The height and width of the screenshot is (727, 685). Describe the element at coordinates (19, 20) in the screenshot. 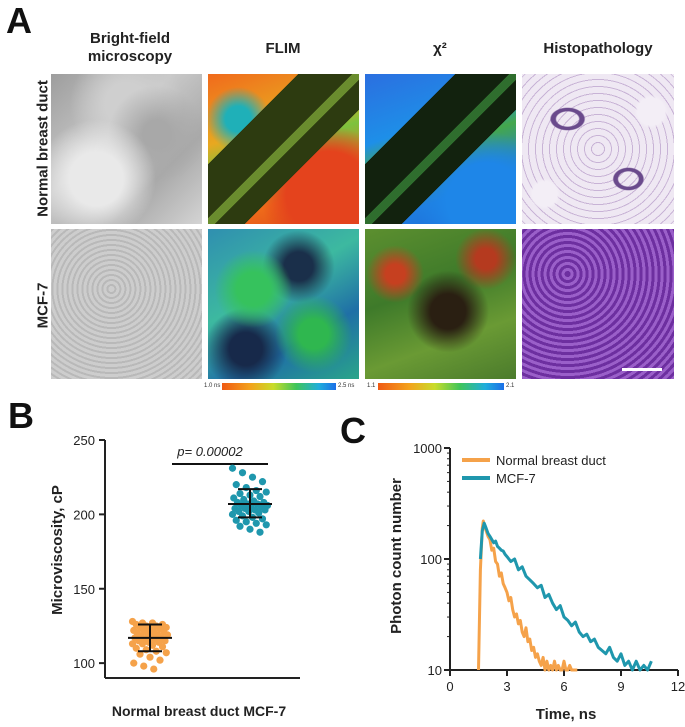

I see `panel-a-letter: A` at that location.